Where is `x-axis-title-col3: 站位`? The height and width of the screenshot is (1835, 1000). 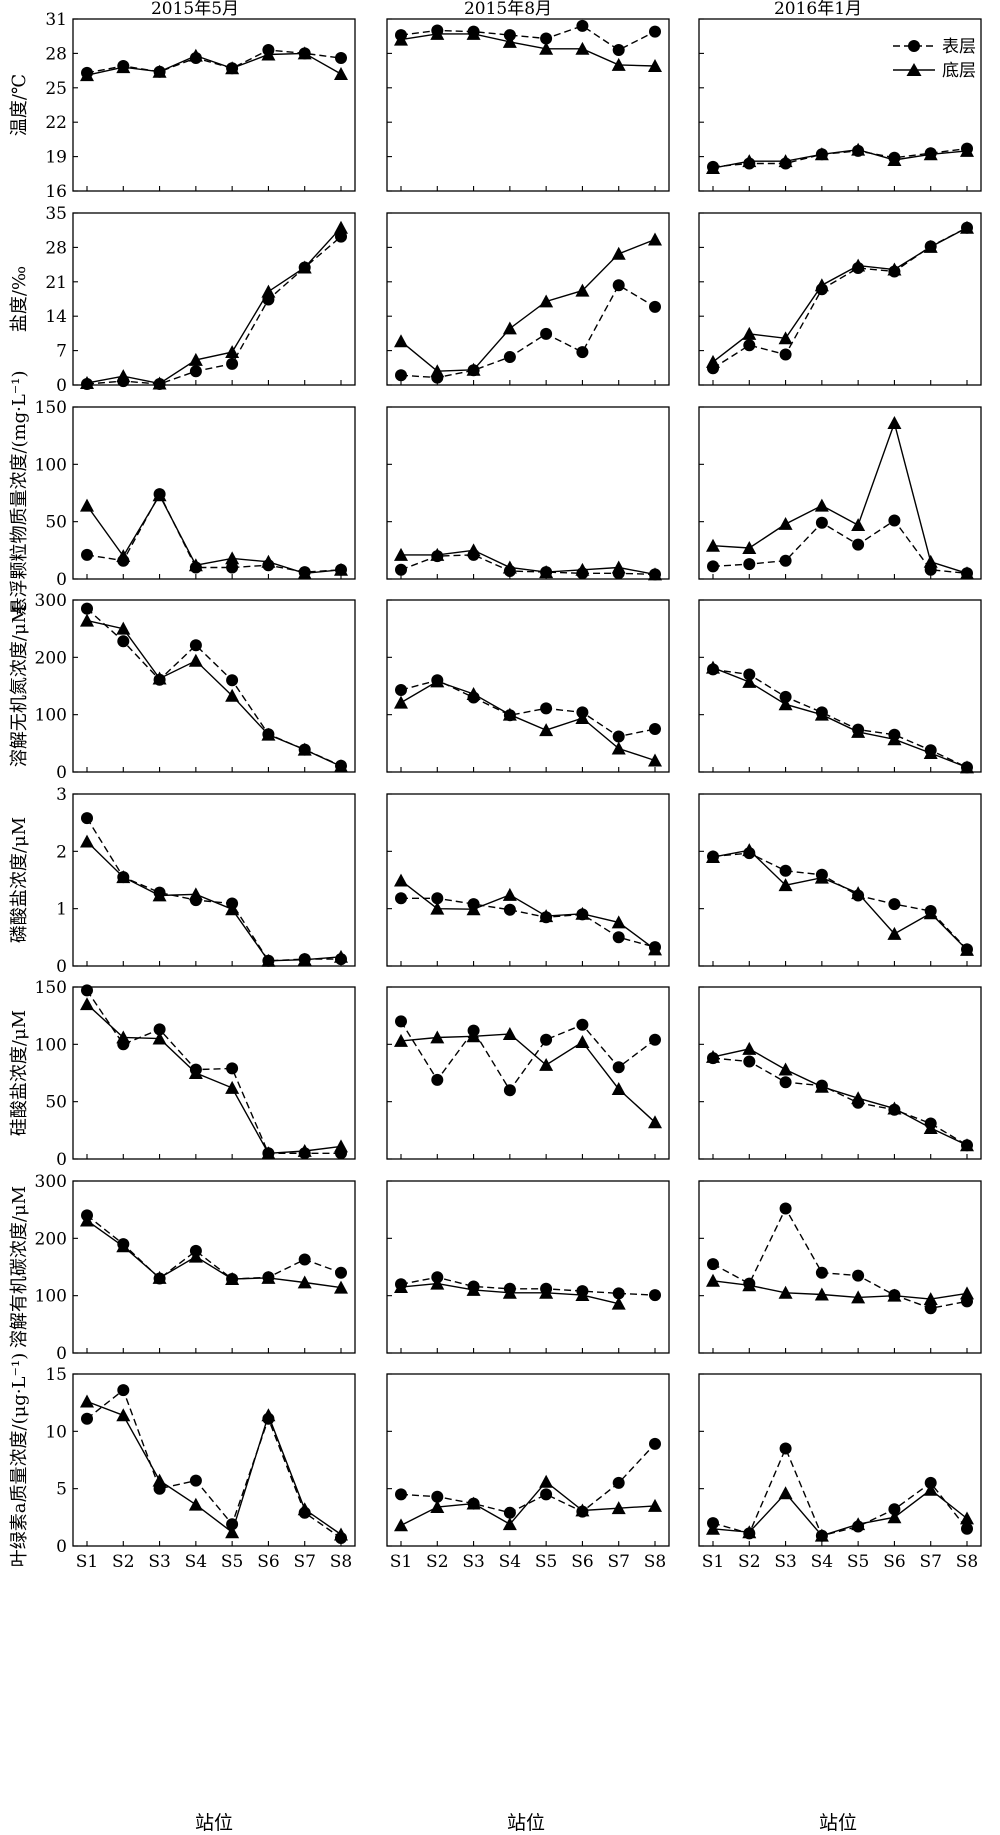 x-axis-title-col3: 站位 is located at coordinates (838, 1823).